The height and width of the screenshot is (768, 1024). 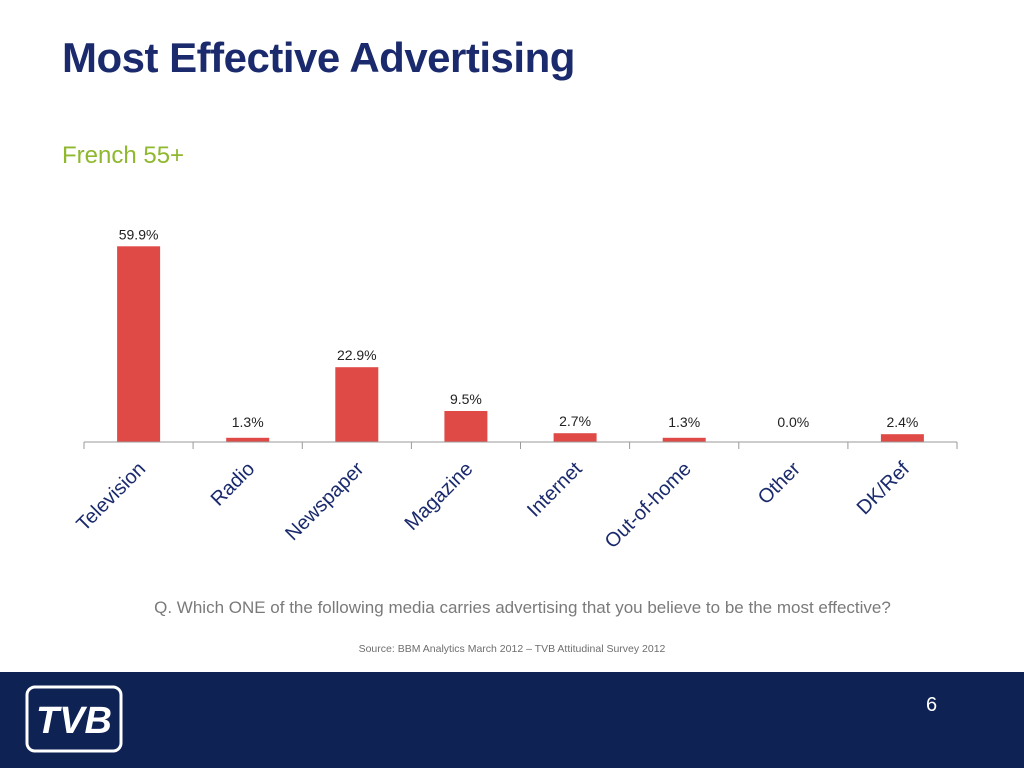 I want to click on data-label: 22.9%, so click(x=357, y=355).